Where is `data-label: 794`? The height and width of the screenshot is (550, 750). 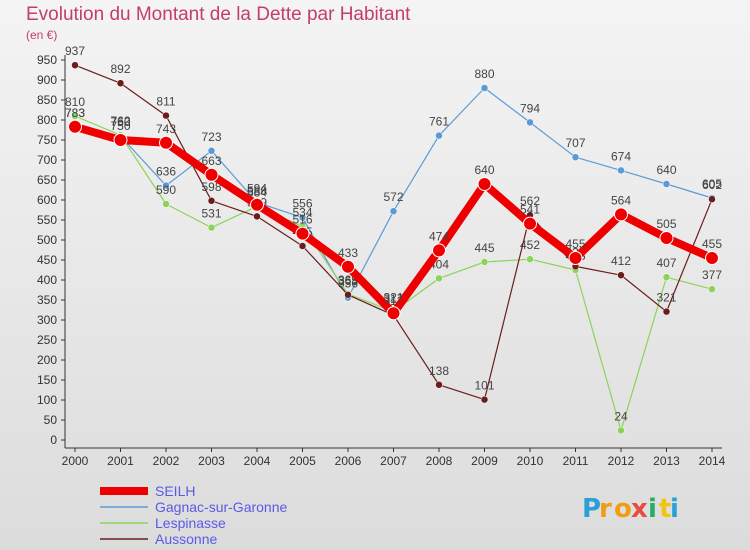
data-label: 794 is located at coordinates (530, 108).